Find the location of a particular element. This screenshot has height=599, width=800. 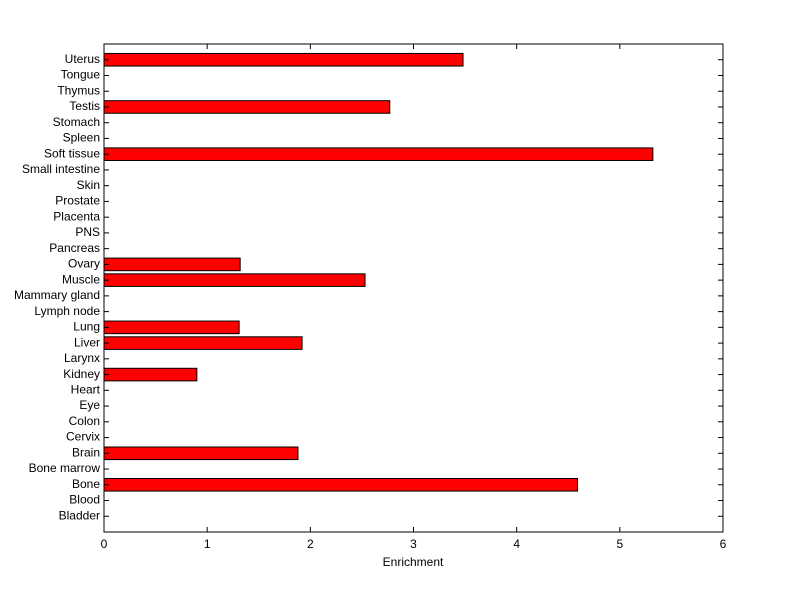

y-tick-label: Ovary is located at coordinates (84, 264).